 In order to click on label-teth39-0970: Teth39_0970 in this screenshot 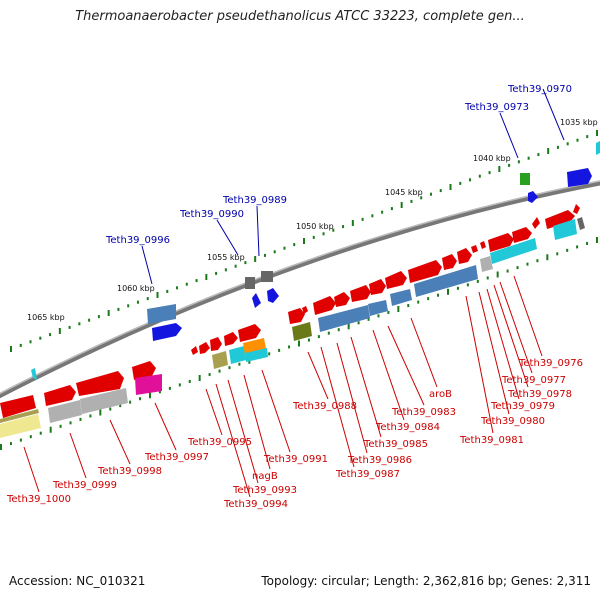, I will do `click(539, 89)`.